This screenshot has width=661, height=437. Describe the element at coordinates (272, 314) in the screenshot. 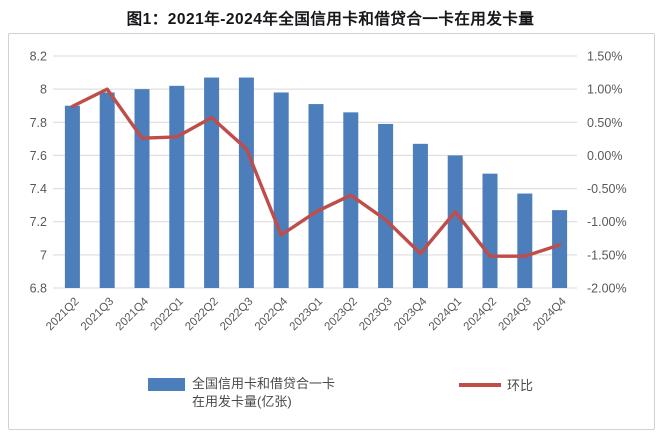

I see `x-axis-tick-label: 2022Q4` at that location.